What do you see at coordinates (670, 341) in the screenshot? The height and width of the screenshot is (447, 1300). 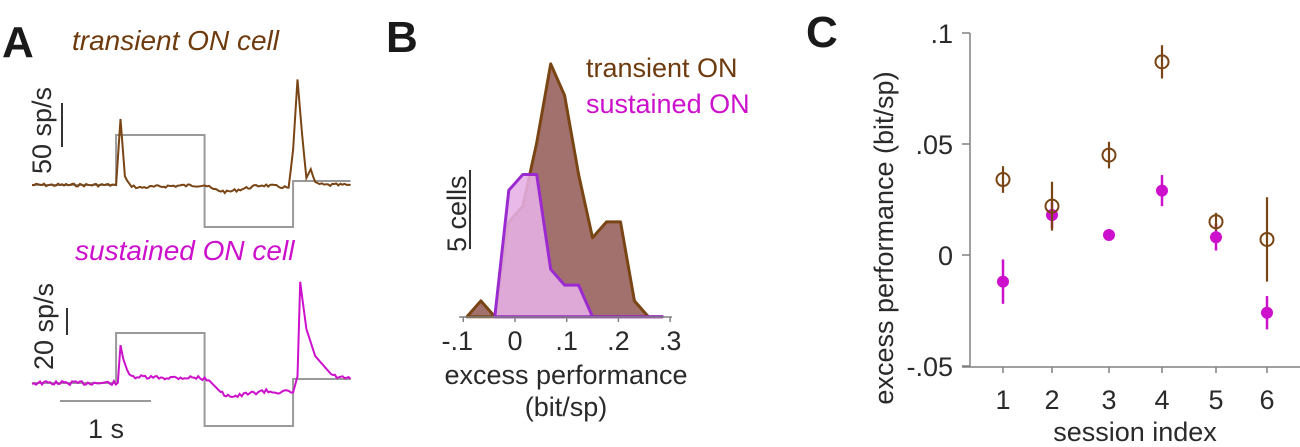 I see `b-x-tick-label: .3` at bounding box center [670, 341].